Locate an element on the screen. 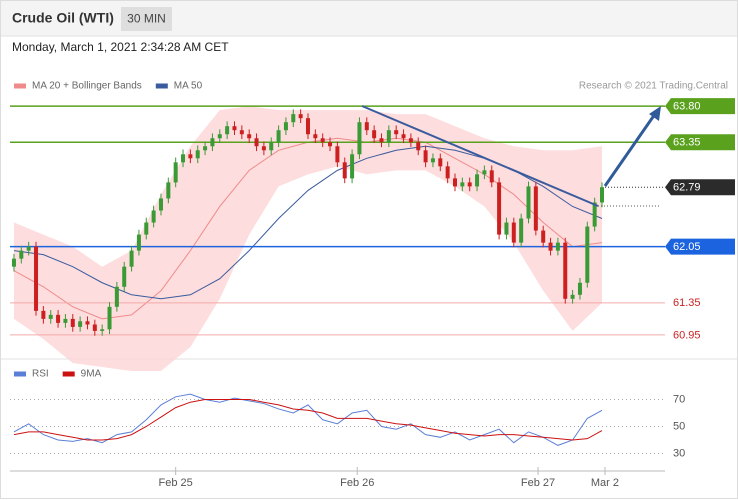 The width and height of the screenshot is (738, 500). level-label: 63.80 is located at coordinates (687, 107).